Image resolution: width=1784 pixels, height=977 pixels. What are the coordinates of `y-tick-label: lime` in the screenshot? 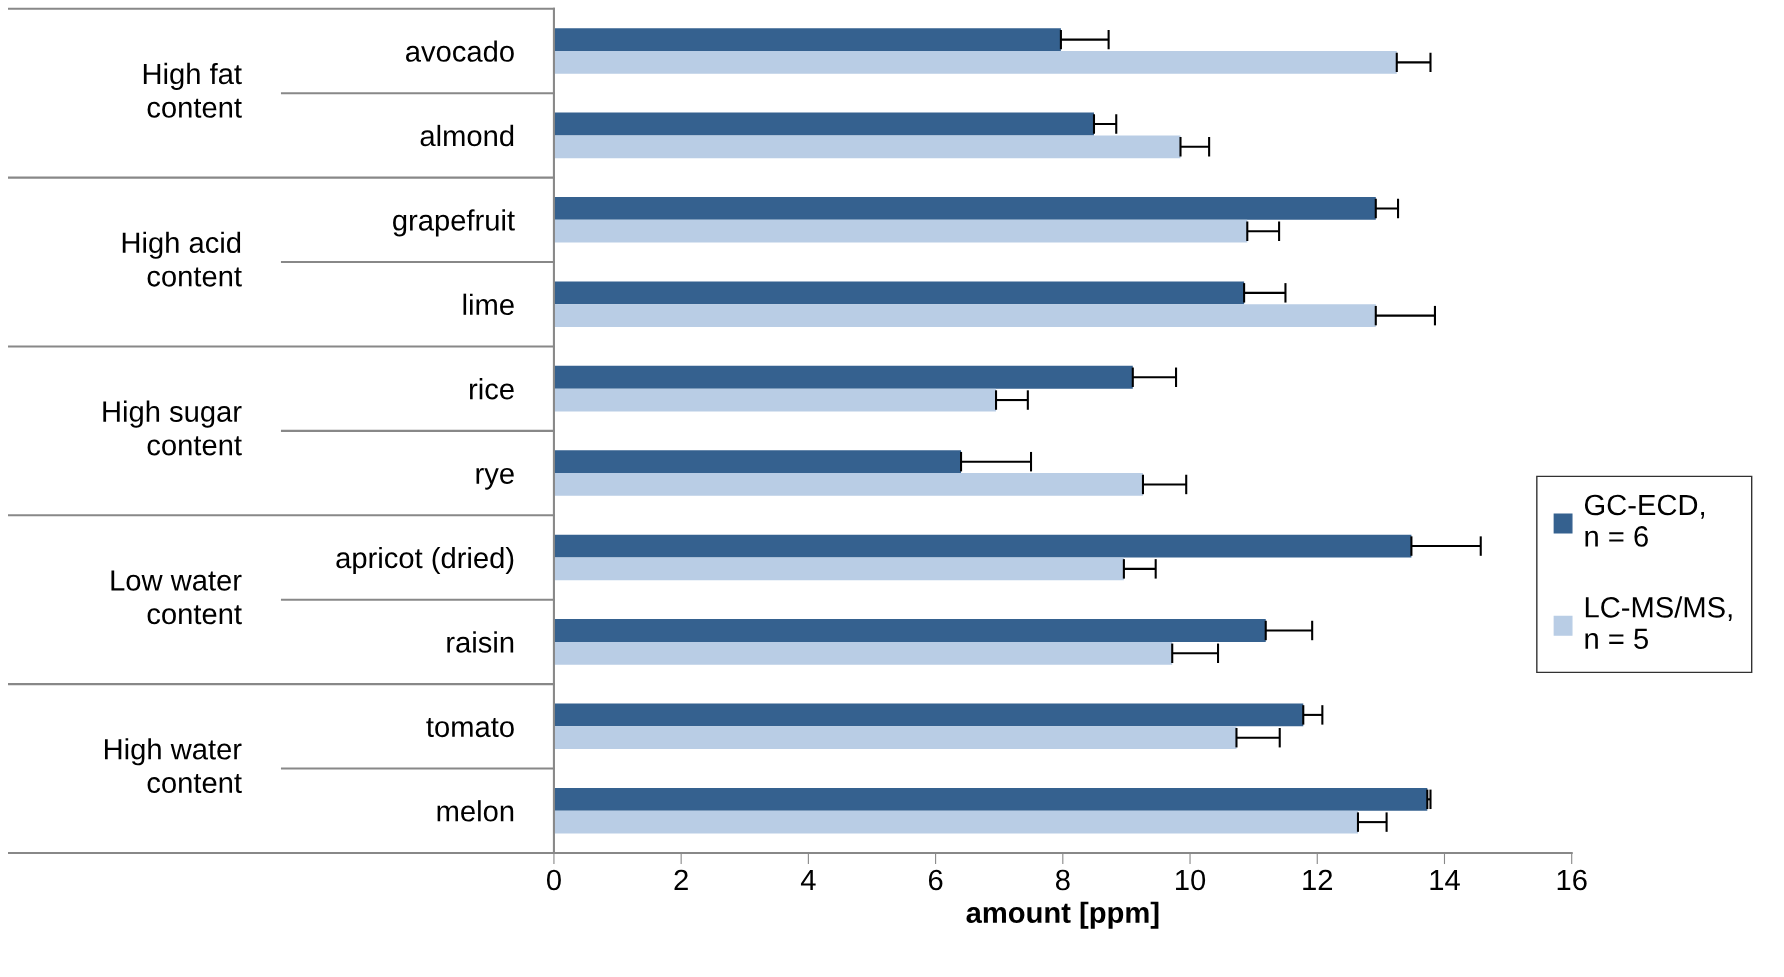 It's located at (488, 304).